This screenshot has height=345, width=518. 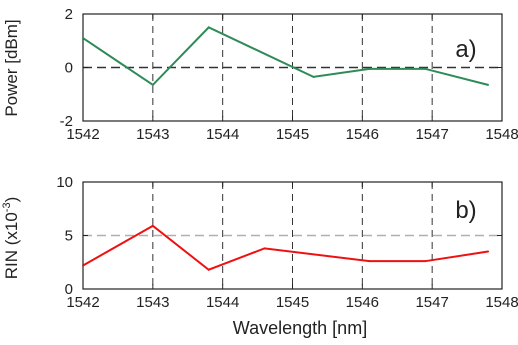 I want to click on panel-b-y-axis-label: RIN (x10-3), so click(x=11, y=238).